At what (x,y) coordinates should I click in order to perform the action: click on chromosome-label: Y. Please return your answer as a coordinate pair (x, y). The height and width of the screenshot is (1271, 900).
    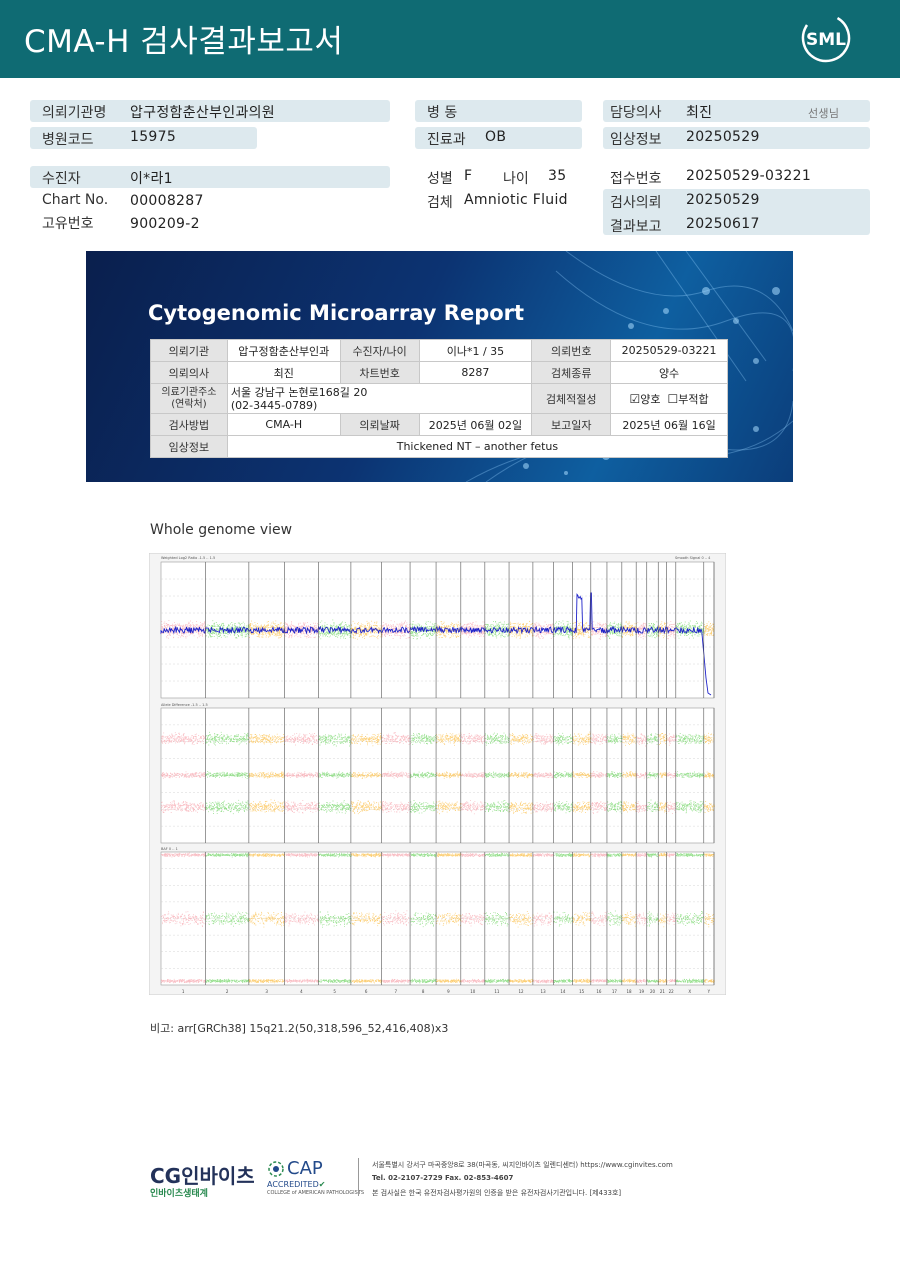
    Looking at the image, I should click on (709, 991).